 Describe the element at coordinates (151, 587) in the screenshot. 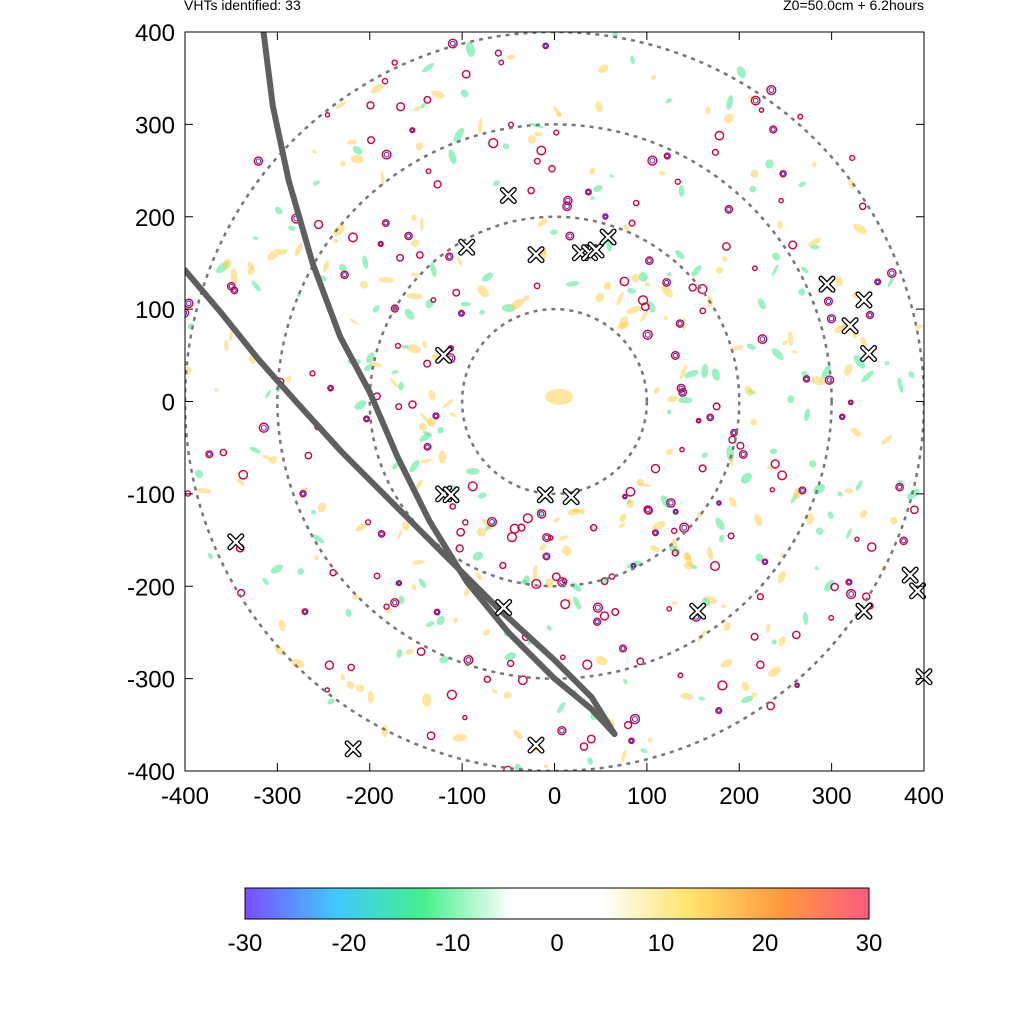

I see `y-tick-label: -200` at that location.